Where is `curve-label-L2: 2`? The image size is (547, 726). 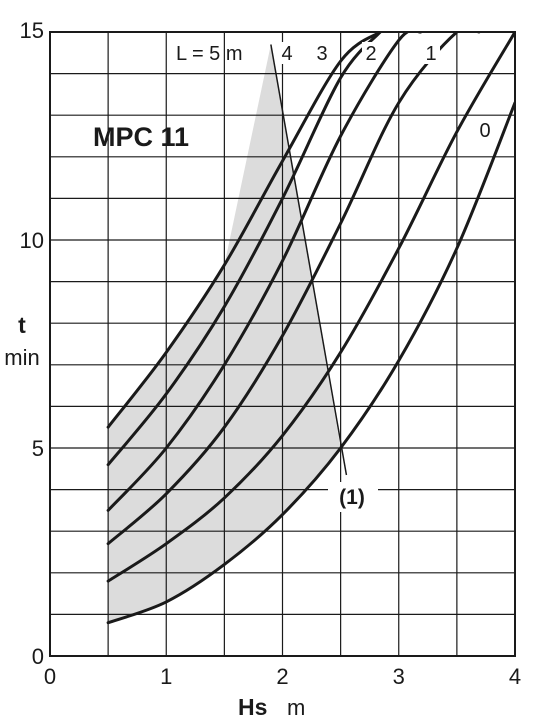
curve-label-L2: 2 is located at coordinates (370, 54).